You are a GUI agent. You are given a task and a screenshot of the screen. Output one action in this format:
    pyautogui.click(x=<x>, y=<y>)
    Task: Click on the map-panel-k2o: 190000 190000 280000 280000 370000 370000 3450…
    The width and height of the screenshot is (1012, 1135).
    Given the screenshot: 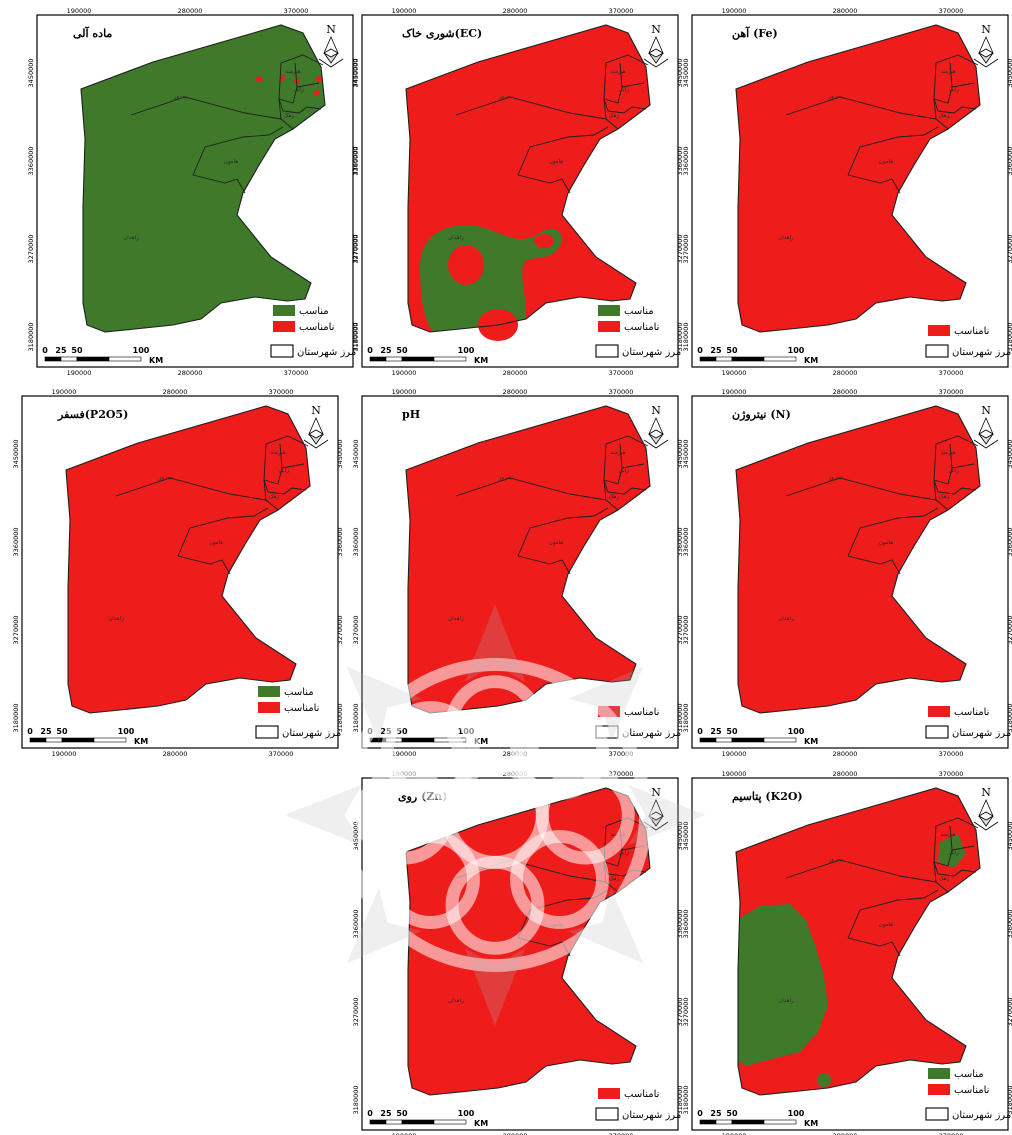 What is the action you would take?
    pyautogui.click(x=847, y=952)
    